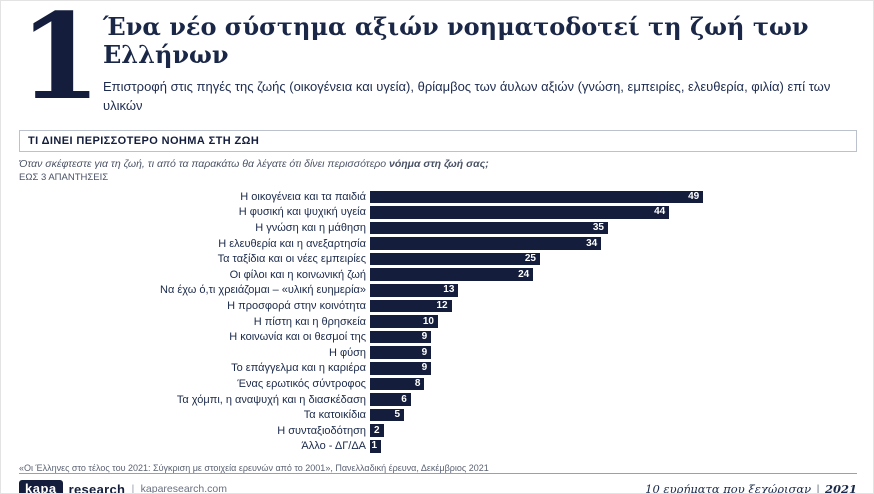  I want to click on bar: 34, so click(486, 243).